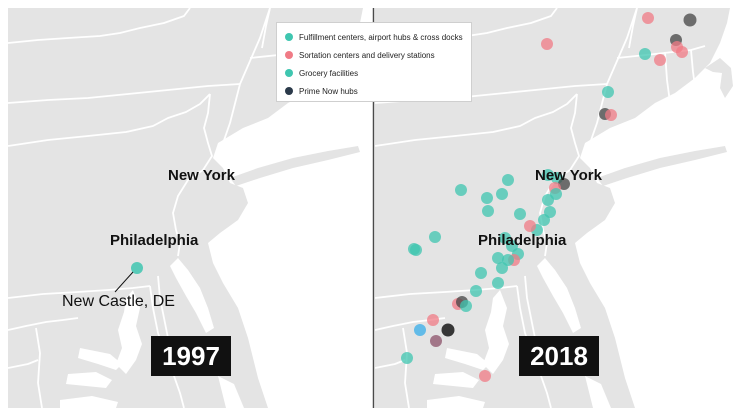  What do you see at coordinates (328, 91) in the screenshot?
I see `legend-label: Prime Now hubs` at bounding box center [328, 91].